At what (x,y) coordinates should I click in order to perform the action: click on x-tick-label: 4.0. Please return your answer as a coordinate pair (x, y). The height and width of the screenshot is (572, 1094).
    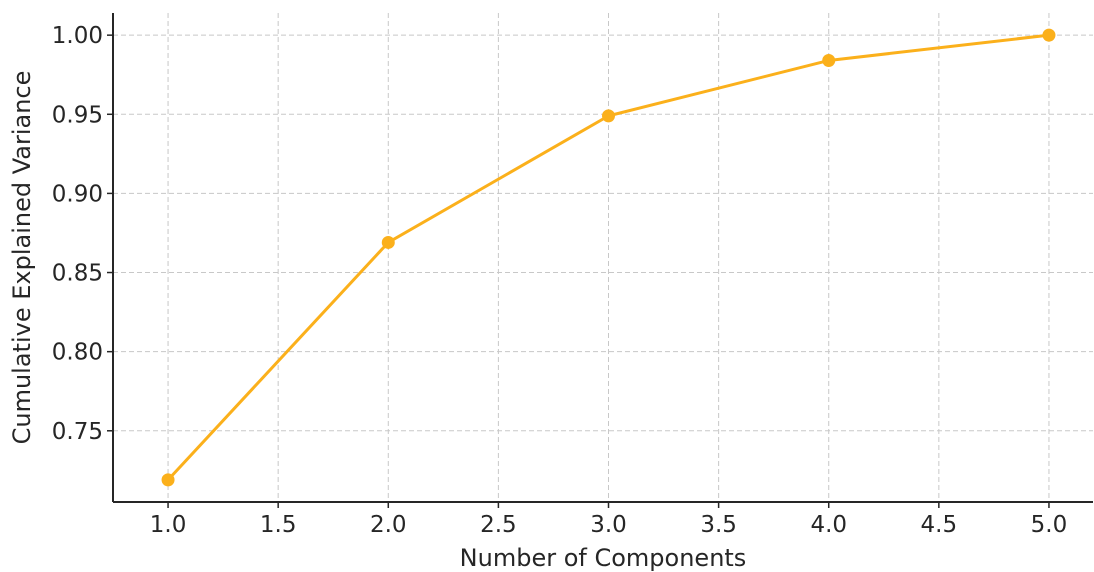
    Looking at the image, I should click on (828, 525).